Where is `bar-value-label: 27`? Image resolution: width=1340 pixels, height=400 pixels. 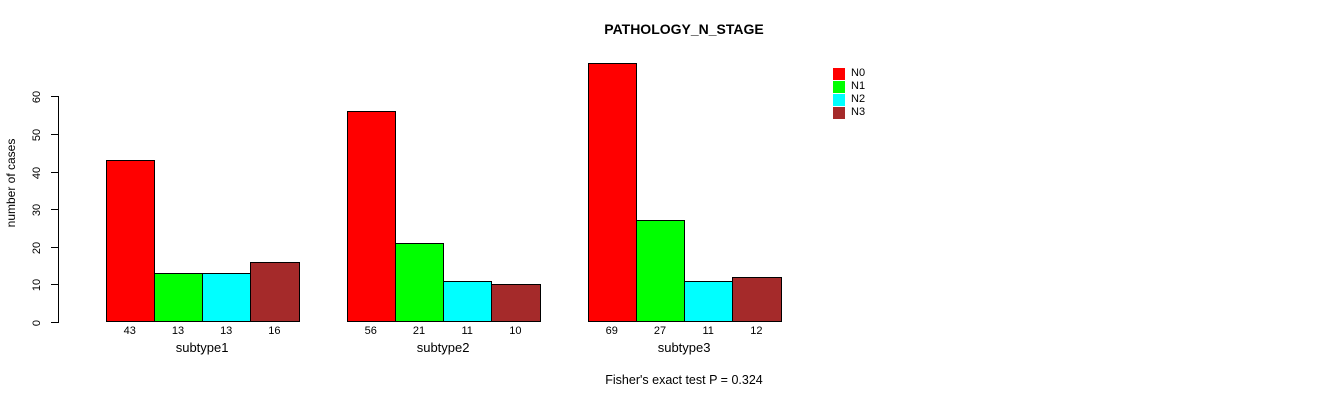 bar-value-label: 27 is located at coordinates (660, 331).